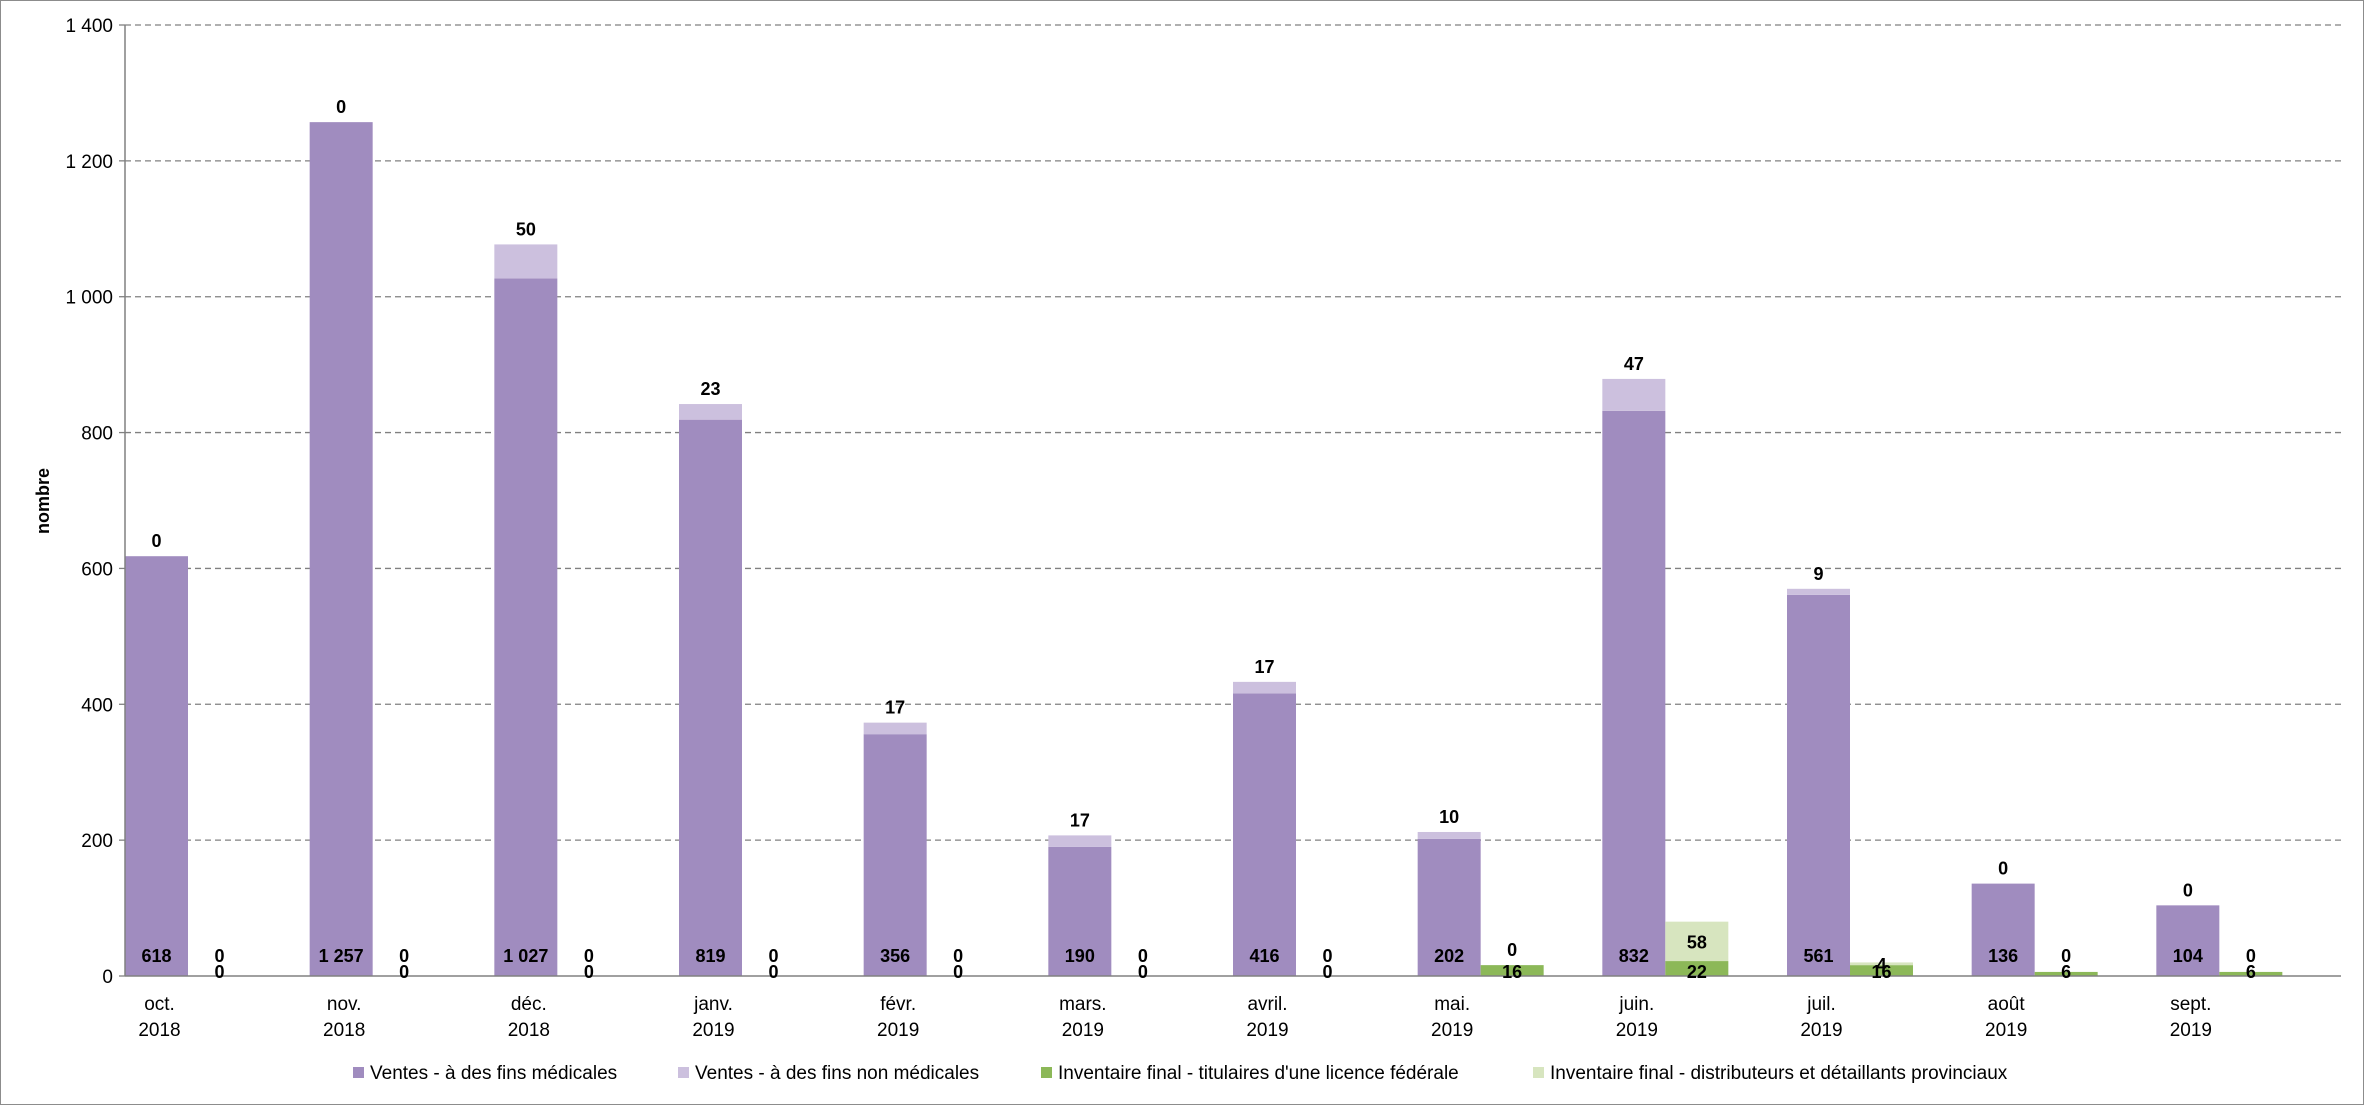 The image size is (2364, 1109). I want to click on y-tick-label: 1 400, so click(89, 26).